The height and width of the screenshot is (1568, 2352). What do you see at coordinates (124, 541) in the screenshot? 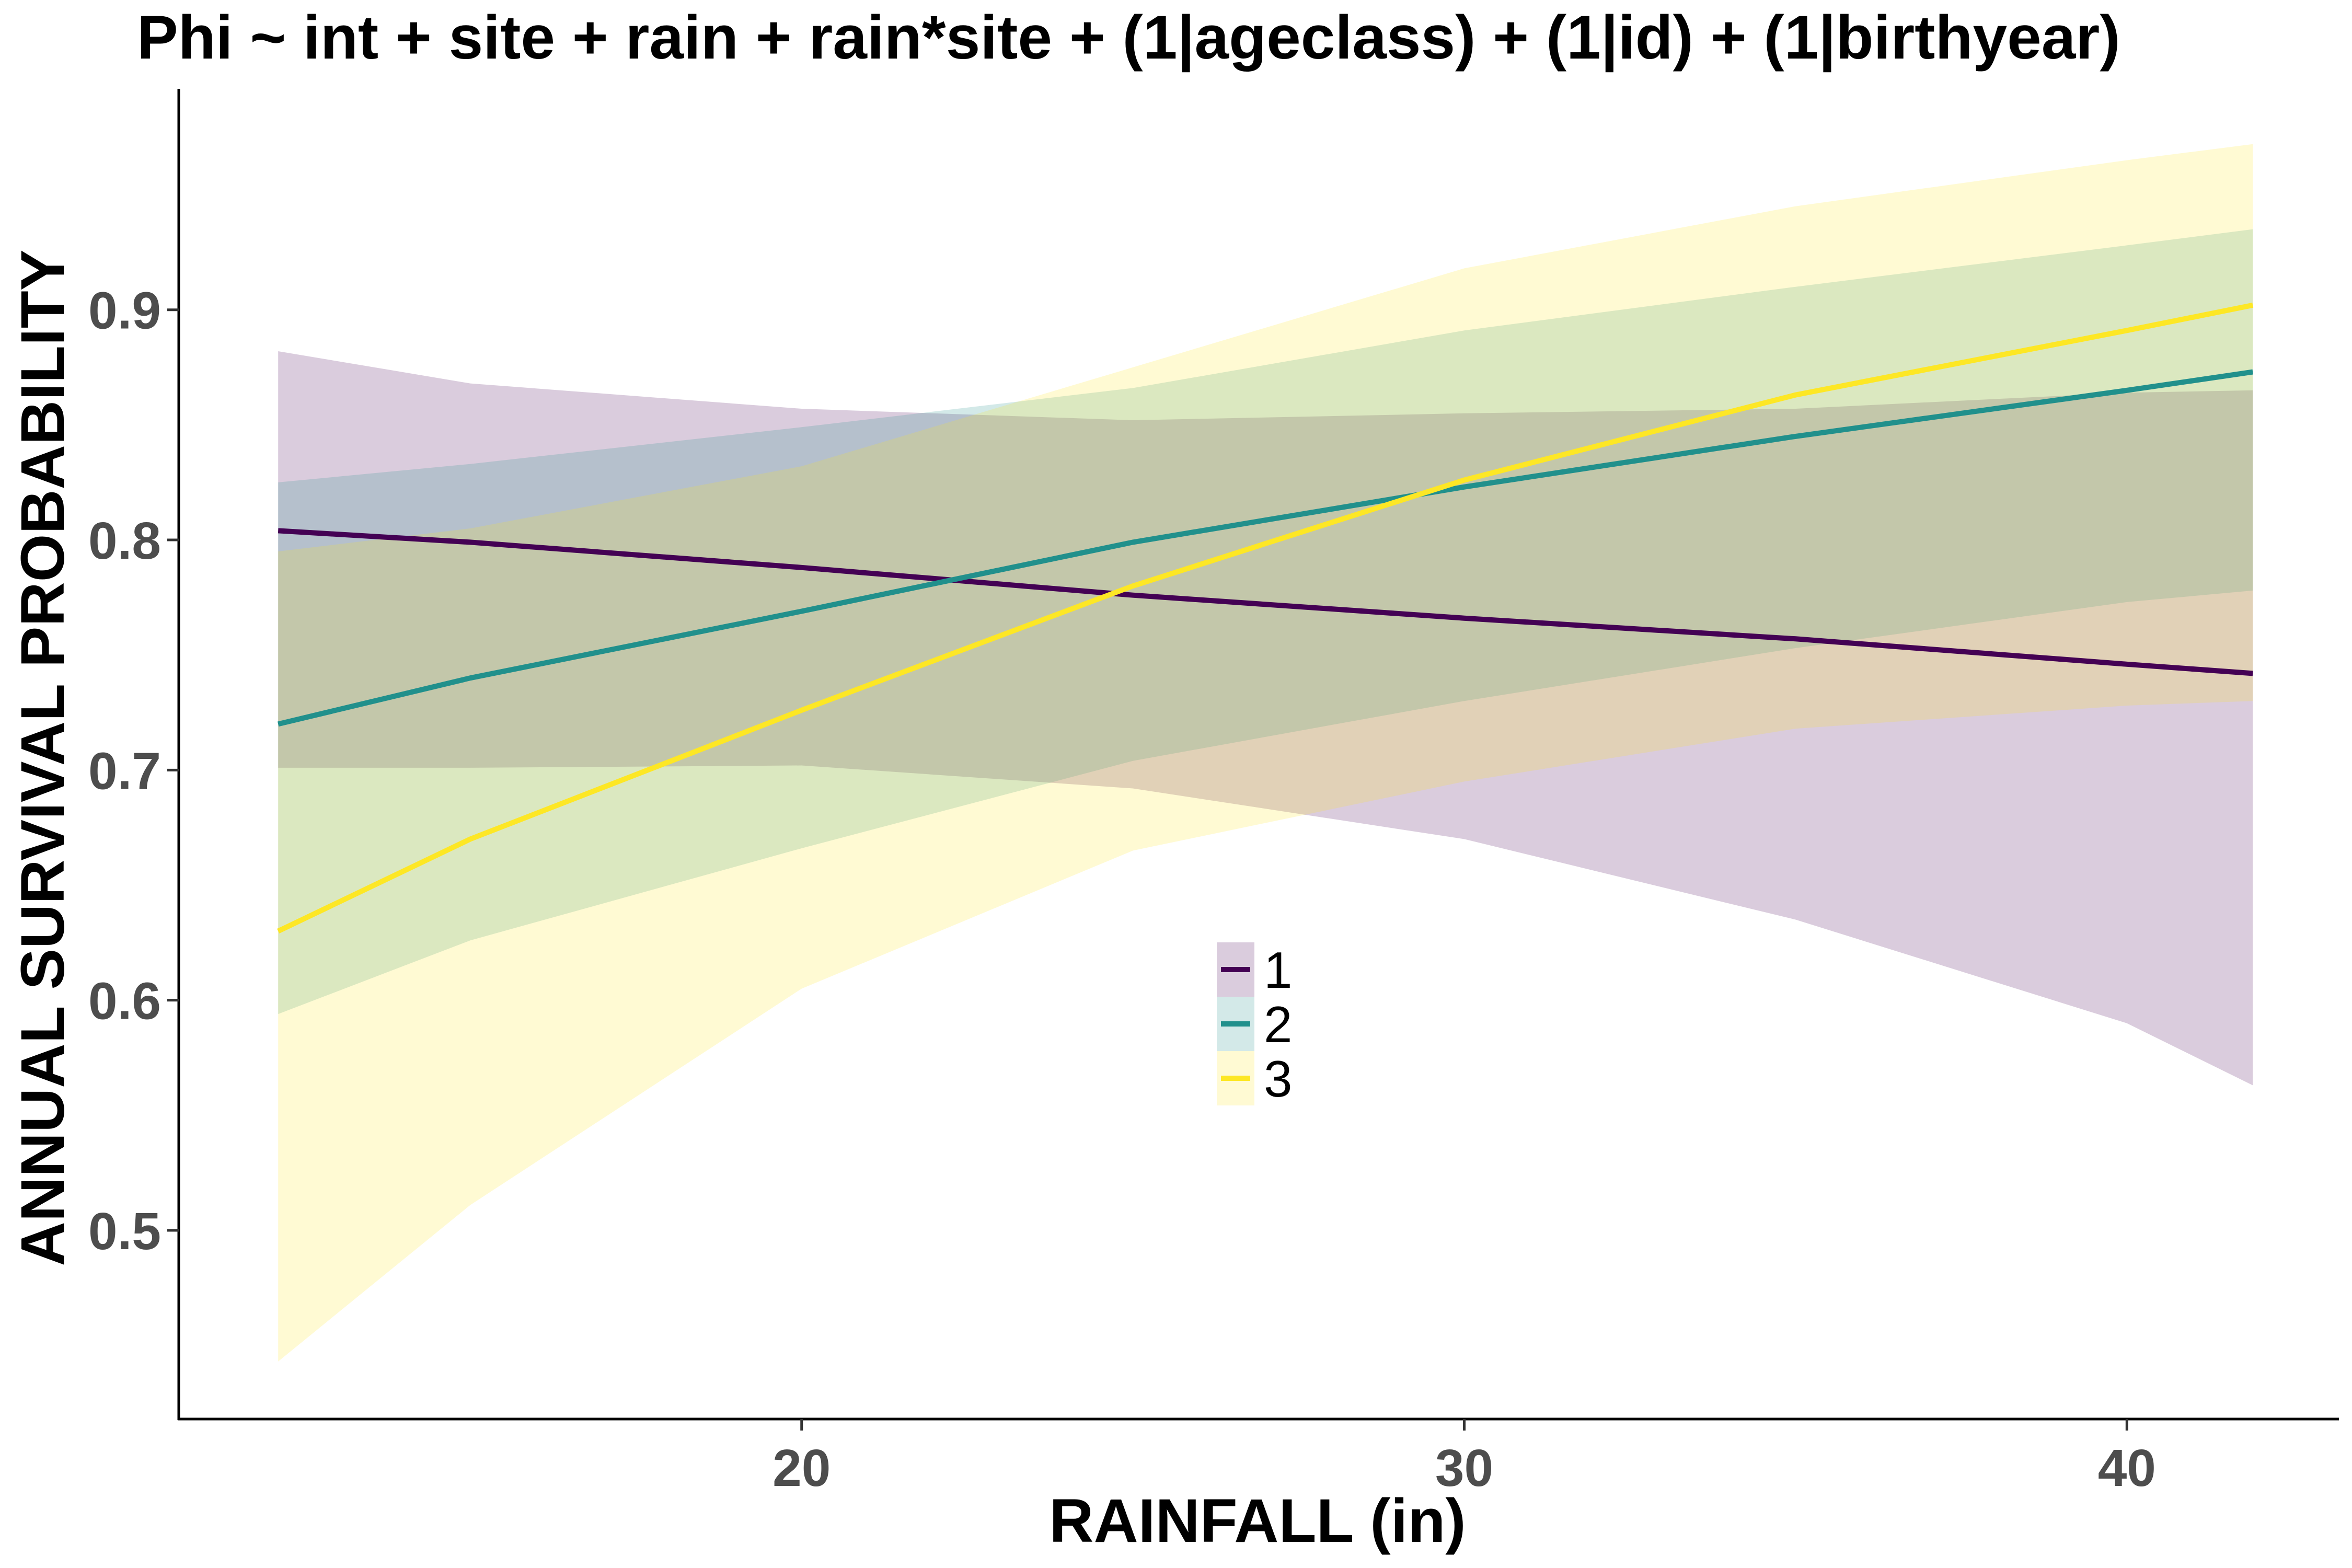
I see `y-tick-label: 0.8` at bounding box center [124, 541].